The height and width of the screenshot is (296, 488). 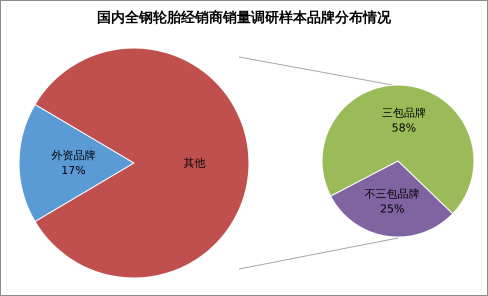 I want to click on data-label: 58%, so click(x=404, y=127).